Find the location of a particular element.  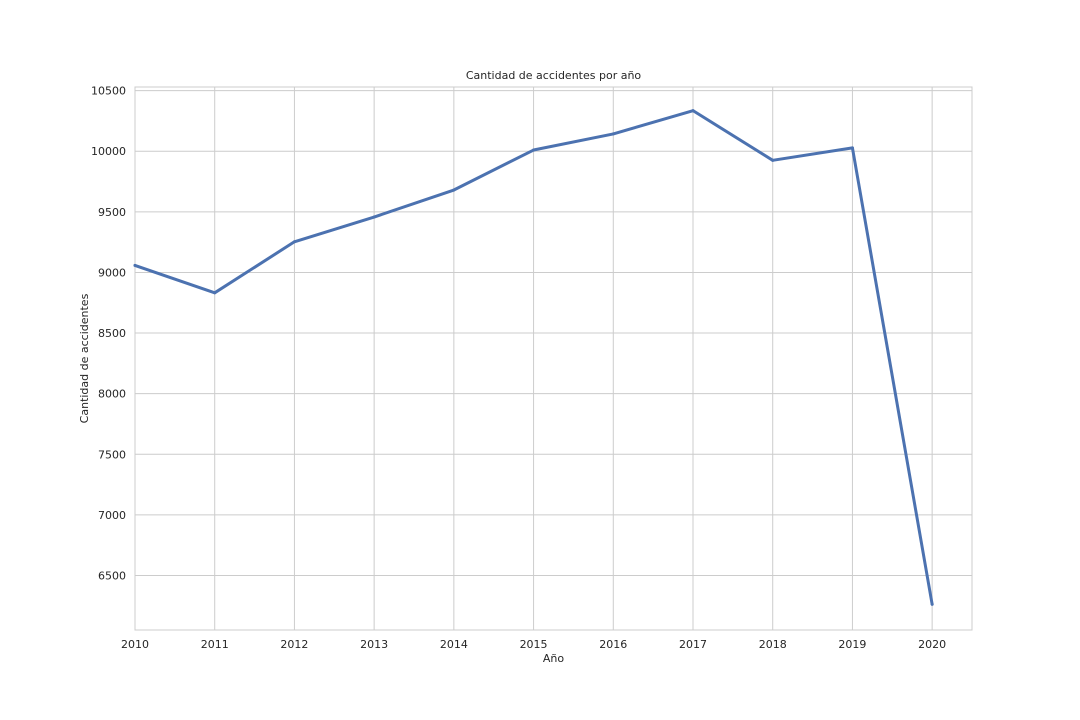

x-tick-label: 2011 is located at coordinates (215, 644).